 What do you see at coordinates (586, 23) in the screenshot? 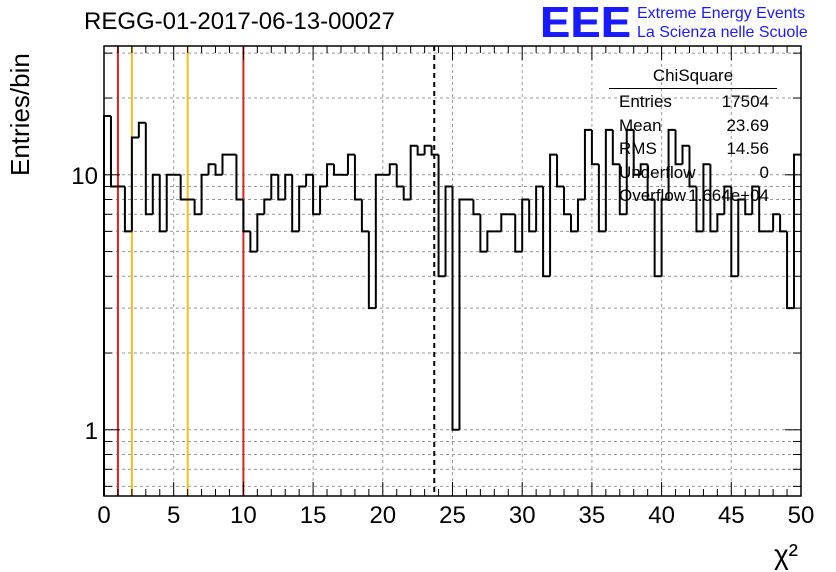
I see `logo-mark: EEE` at bounding box center [586, 23].